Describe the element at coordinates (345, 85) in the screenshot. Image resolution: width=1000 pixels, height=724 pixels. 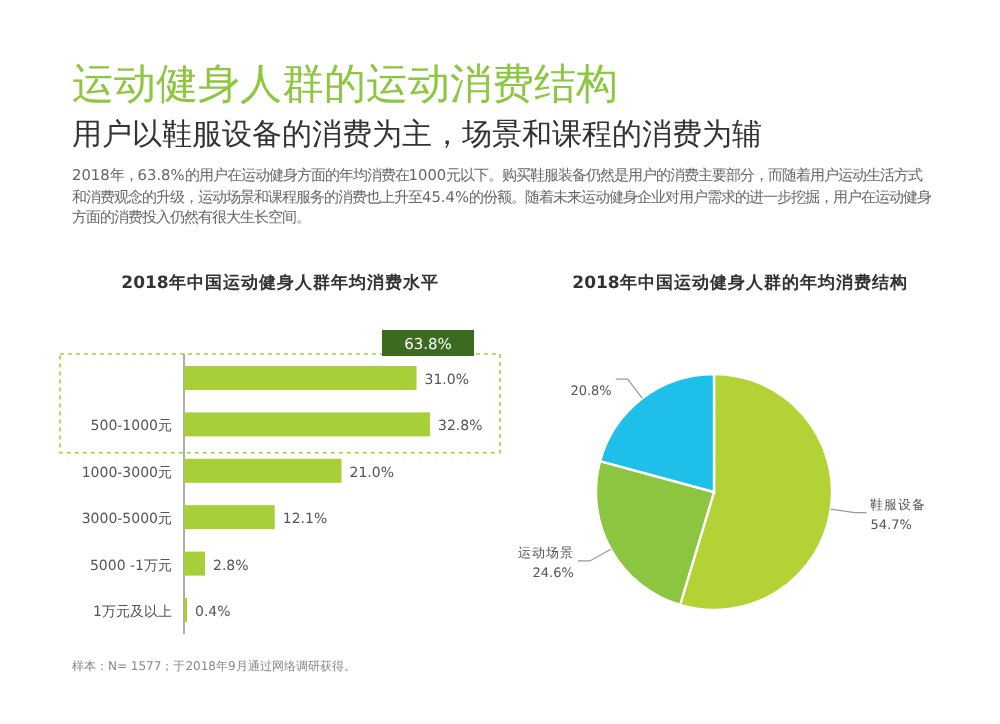
I see `text: 运动健身人群的运动消费结构` at that location.